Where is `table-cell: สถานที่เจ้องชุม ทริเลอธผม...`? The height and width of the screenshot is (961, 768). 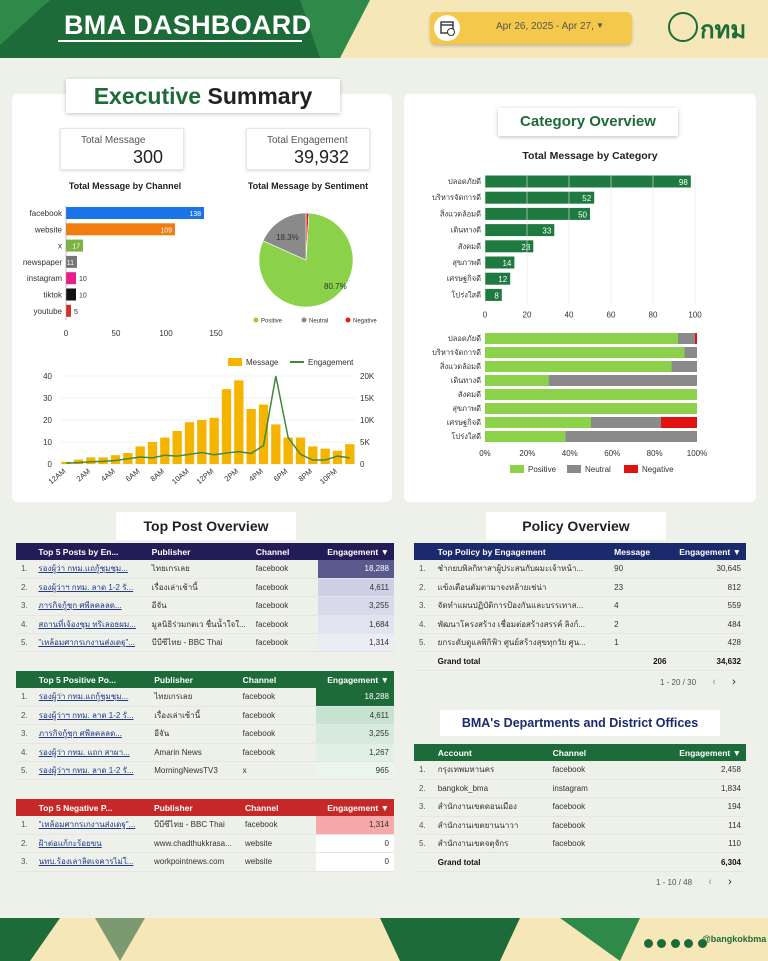 table-cell: สถานที่เจ้องชุม ทริเลอธผม... is located at coordinates (90, 625).